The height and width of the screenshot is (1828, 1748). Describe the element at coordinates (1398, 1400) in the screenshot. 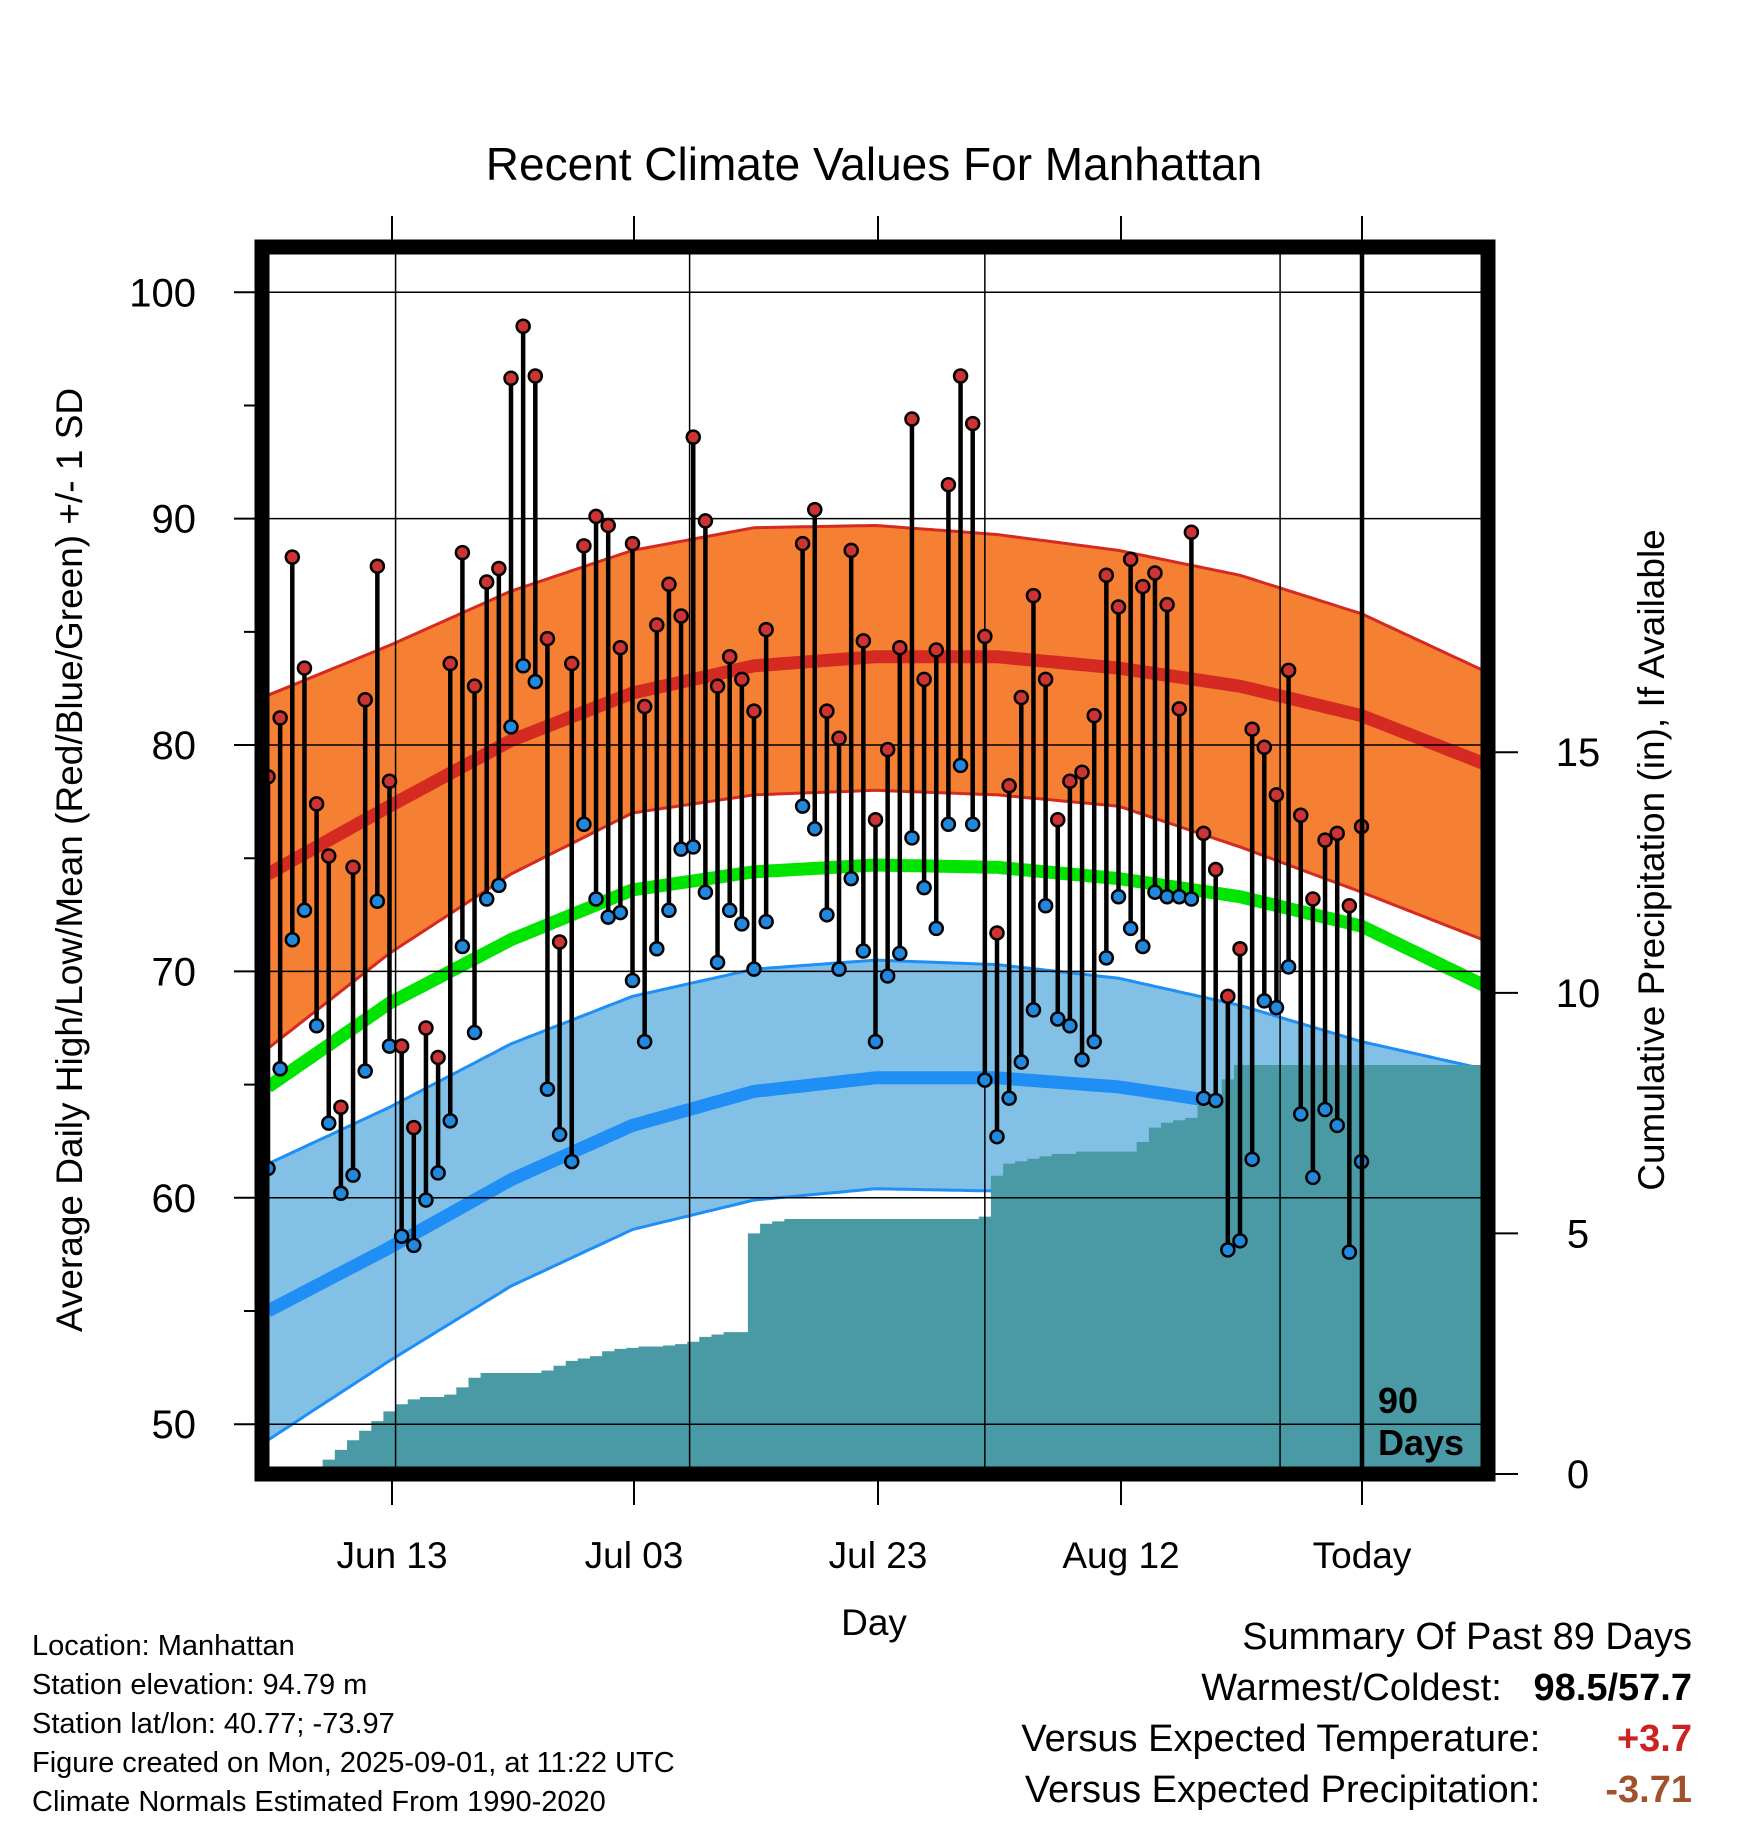

I see `window-label-number: 90` at that location.